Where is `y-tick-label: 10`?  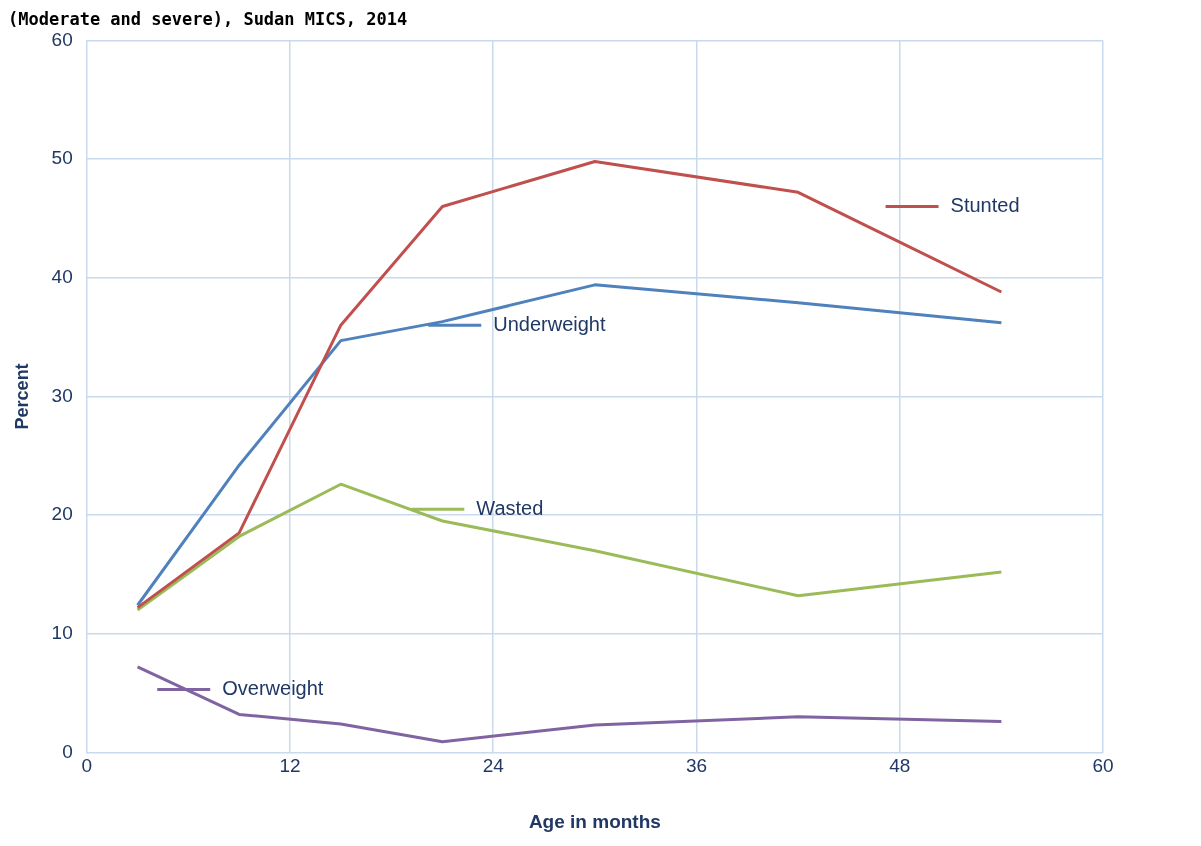
y-tick-label: 10 is located at coordinates (62, 632).